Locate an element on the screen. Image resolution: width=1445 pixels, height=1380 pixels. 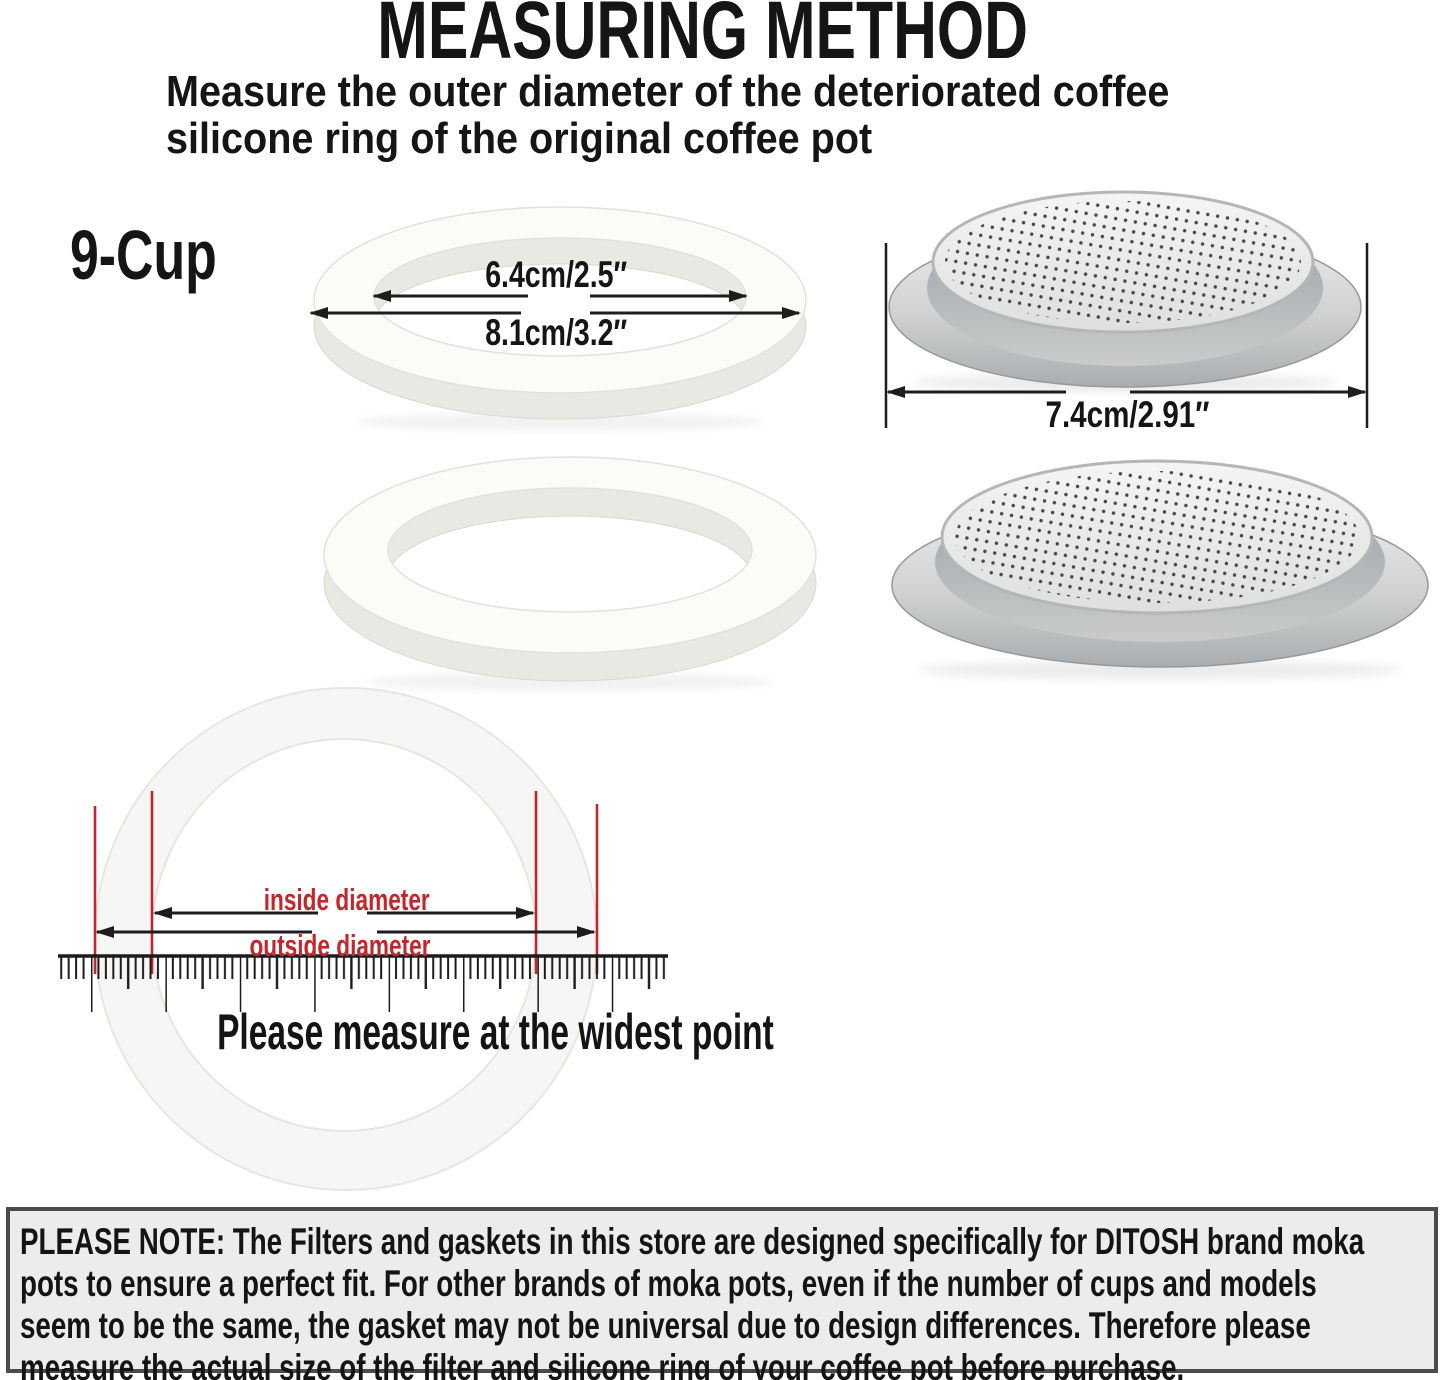
gasket-outer-diameter-value: 8.1cm/3.2″ is located at coordinates (556, 332).